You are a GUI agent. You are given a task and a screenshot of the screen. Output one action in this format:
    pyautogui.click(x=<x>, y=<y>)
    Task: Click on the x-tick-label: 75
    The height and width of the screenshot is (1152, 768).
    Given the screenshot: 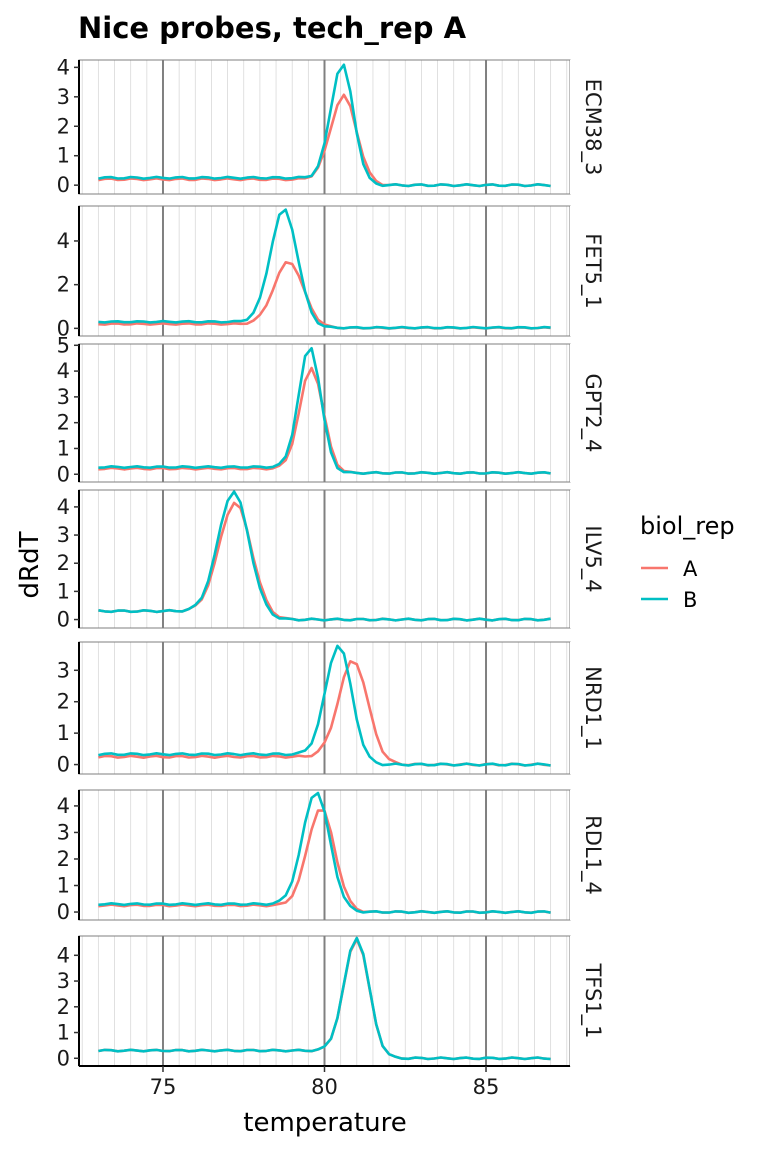 What is the action you would take?
    pyautogui.click(x=163, y=1087)
    